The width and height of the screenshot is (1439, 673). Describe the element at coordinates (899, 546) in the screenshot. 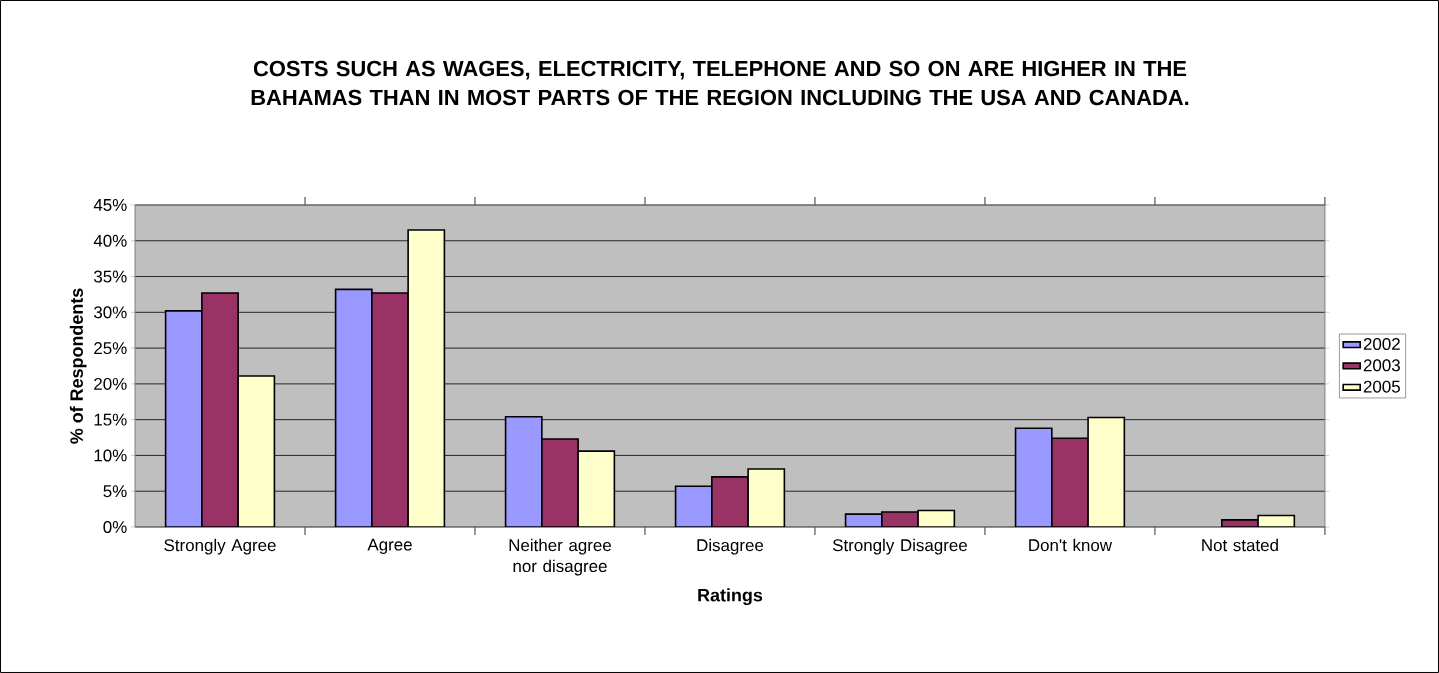

I see `x-tick-label: Strongly Disagree` at that location.